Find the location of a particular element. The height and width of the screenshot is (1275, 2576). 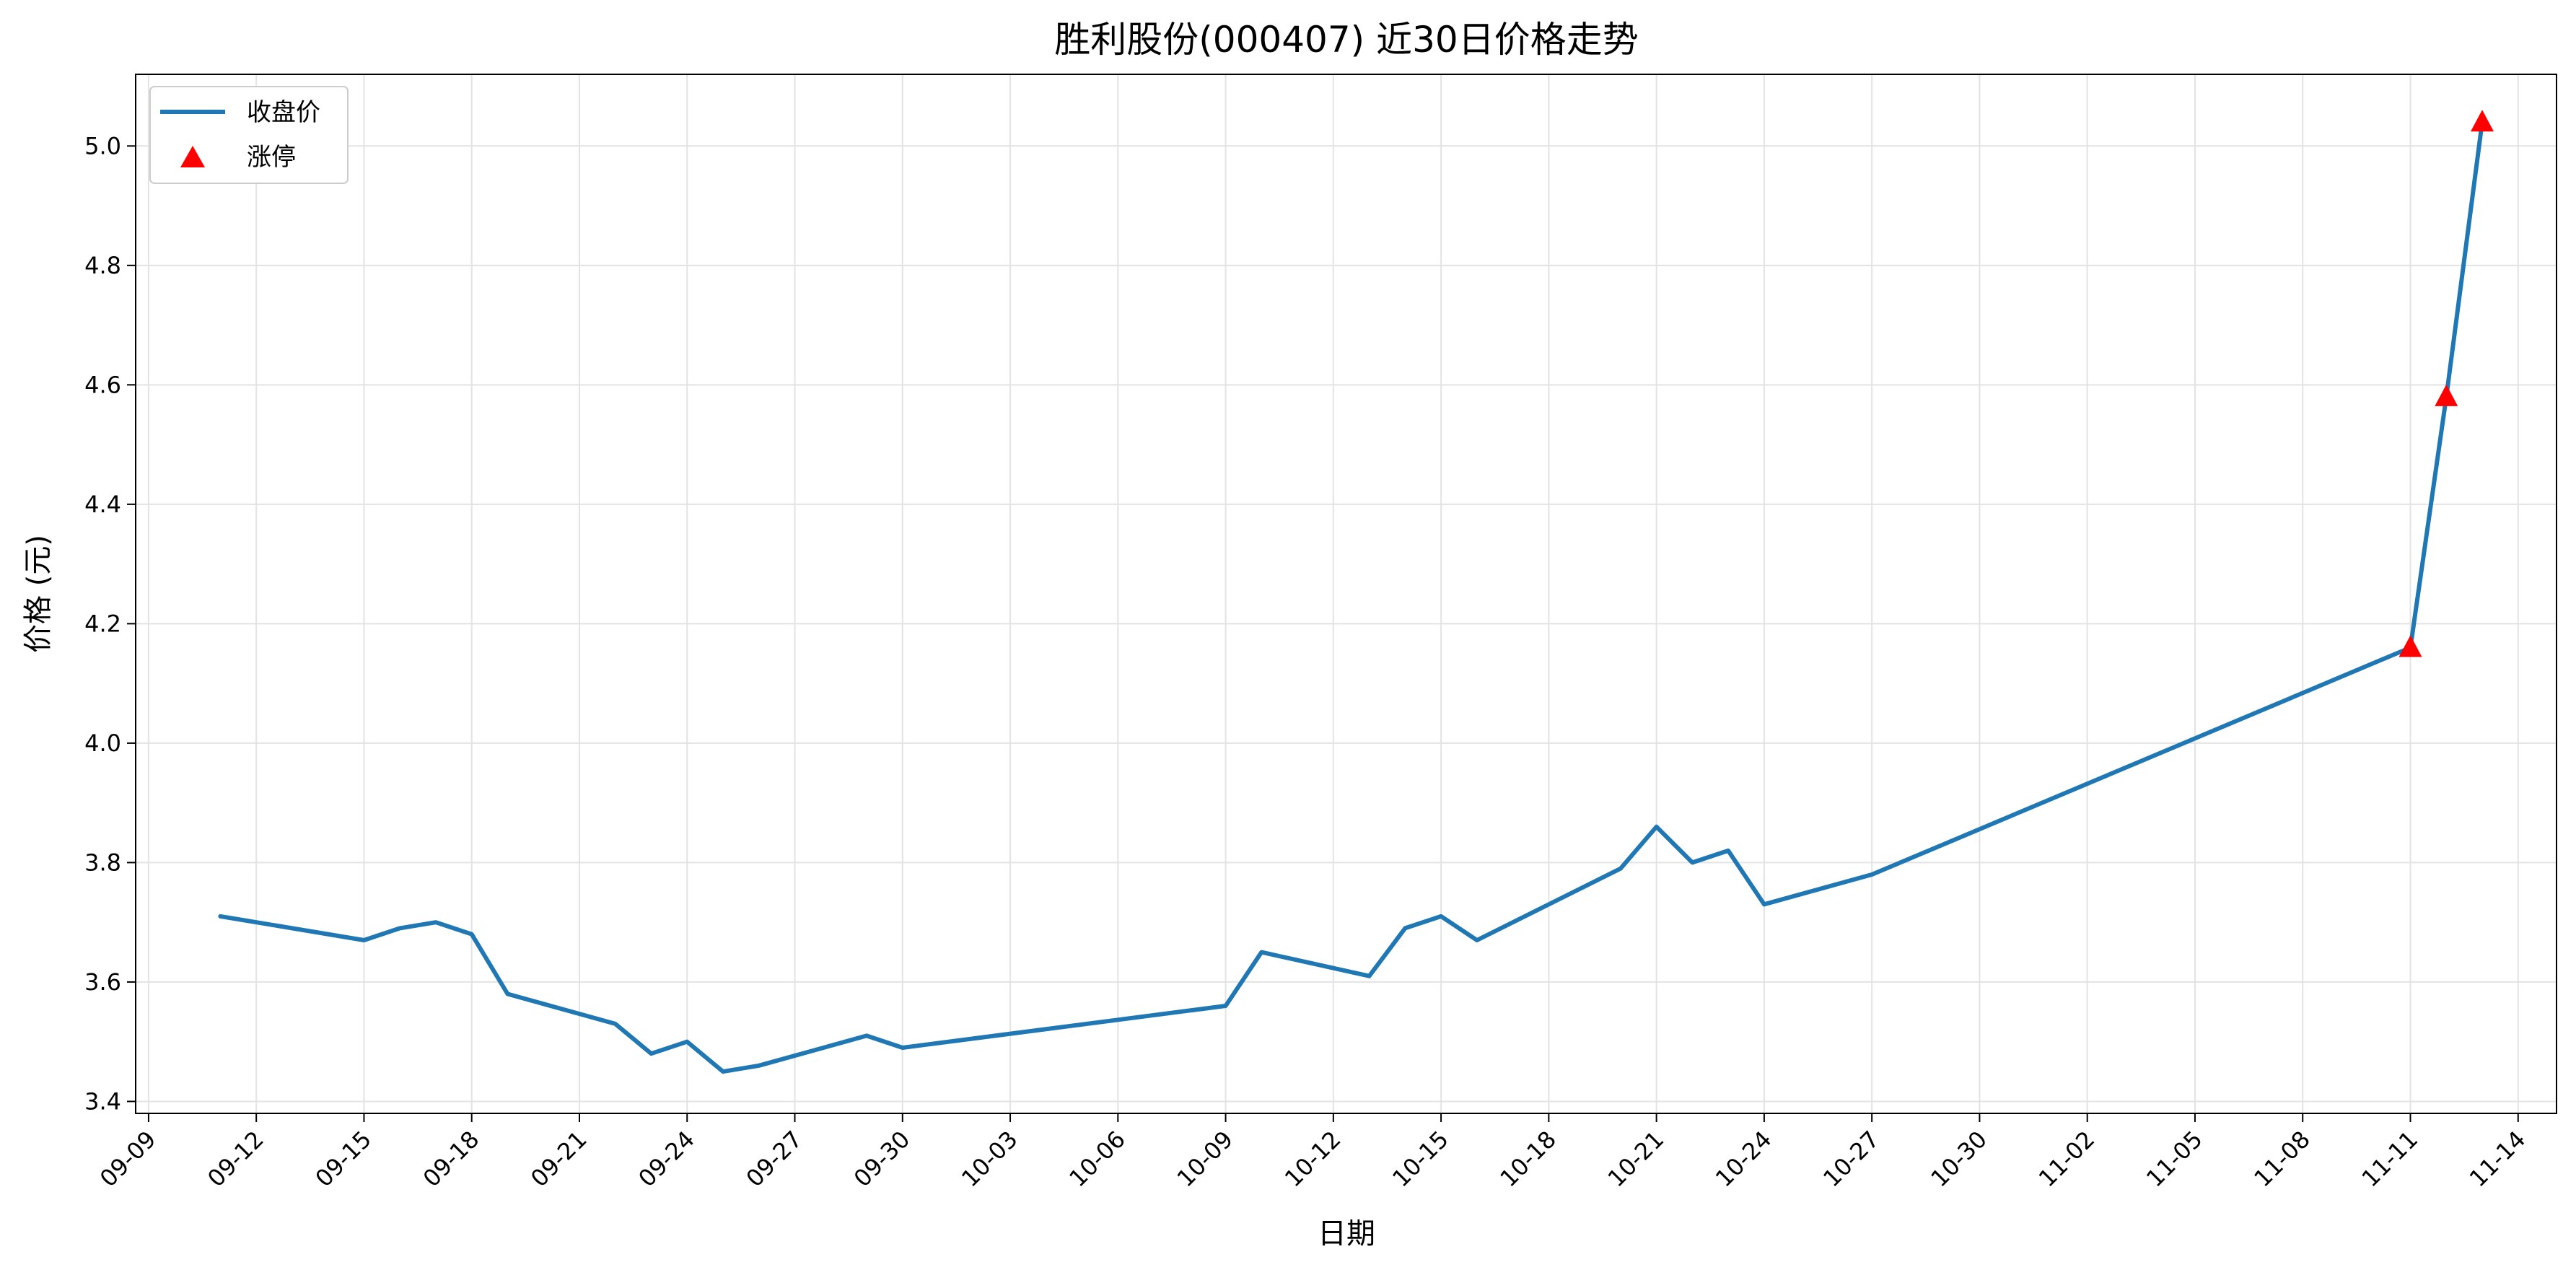

y-tick-label: 5.0 is located at coordinates (103, 146).